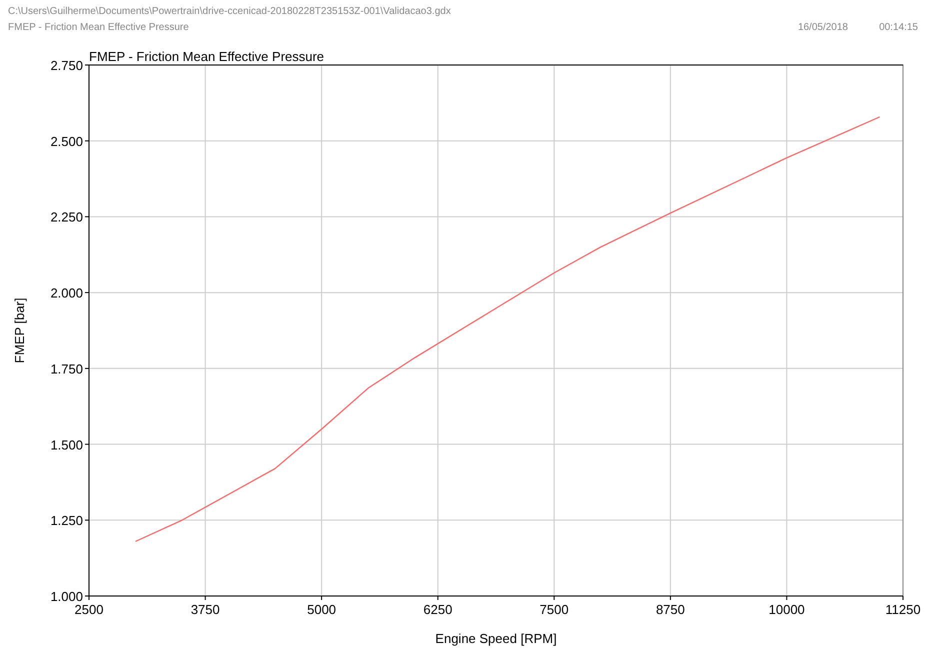 This screenshot has width=930, height=655. I want to click on y-tick-label: 1.500, so click(66, 444).